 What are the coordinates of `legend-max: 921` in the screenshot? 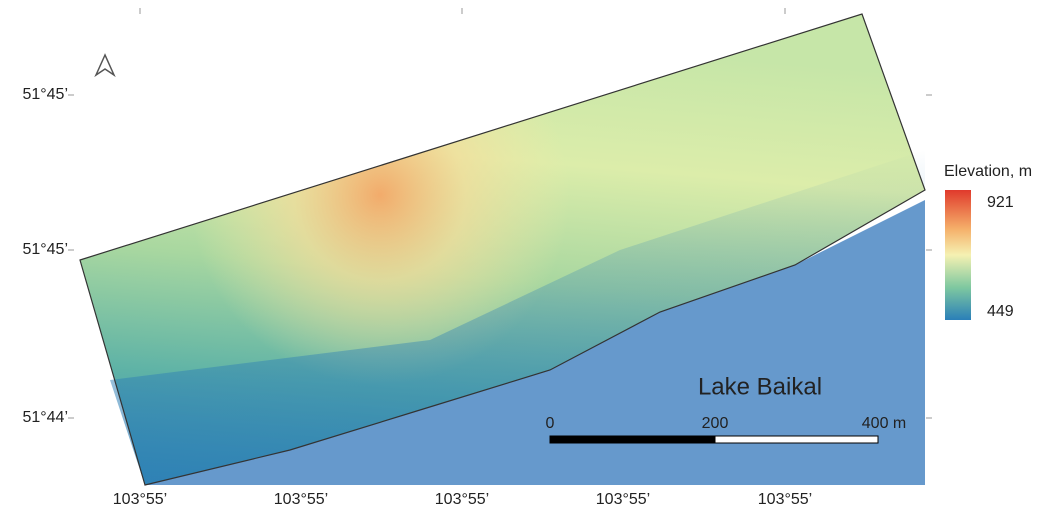 It's located at (1000, 202).